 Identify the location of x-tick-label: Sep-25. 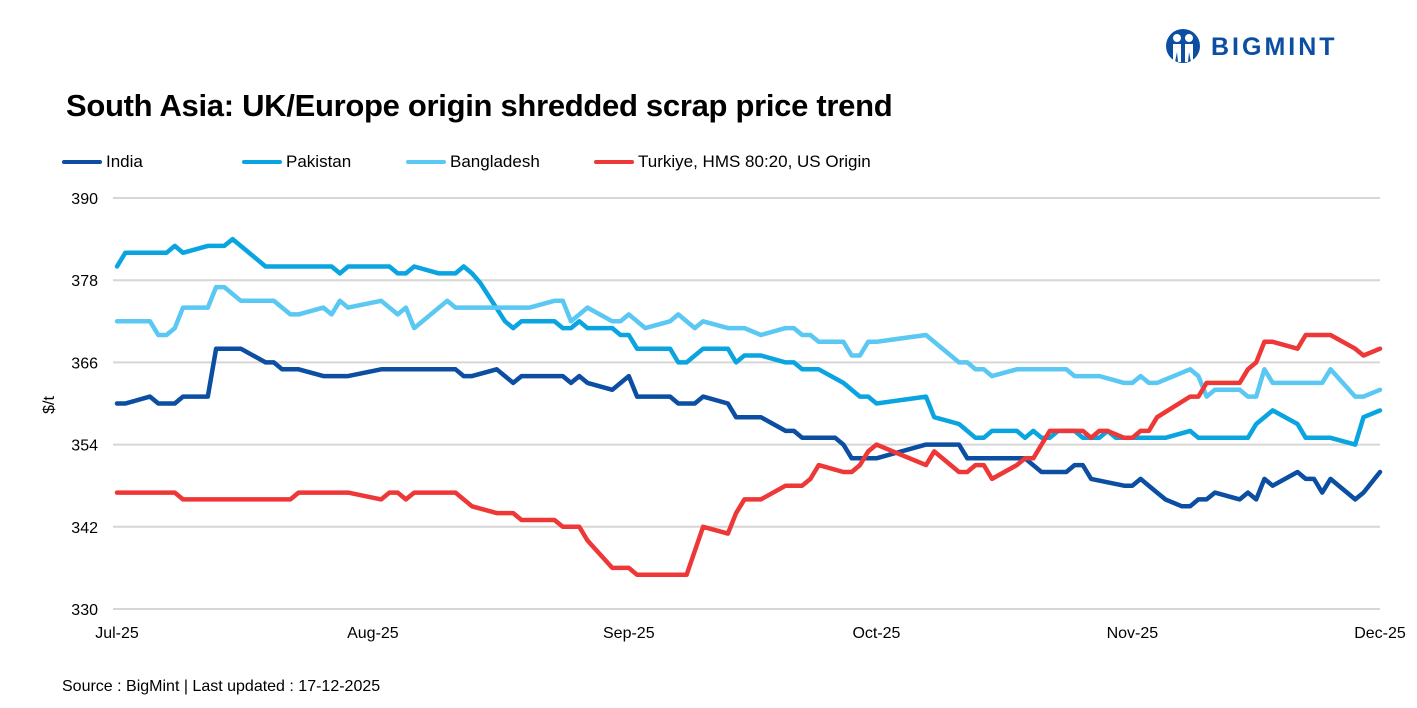
(629, 633).